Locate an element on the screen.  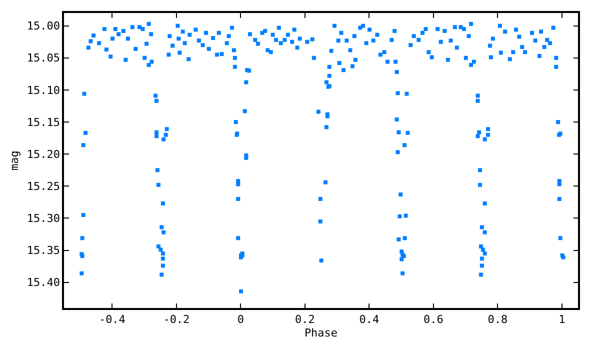
x-tick-label: 0.4 is located at coordinates (369, 319).